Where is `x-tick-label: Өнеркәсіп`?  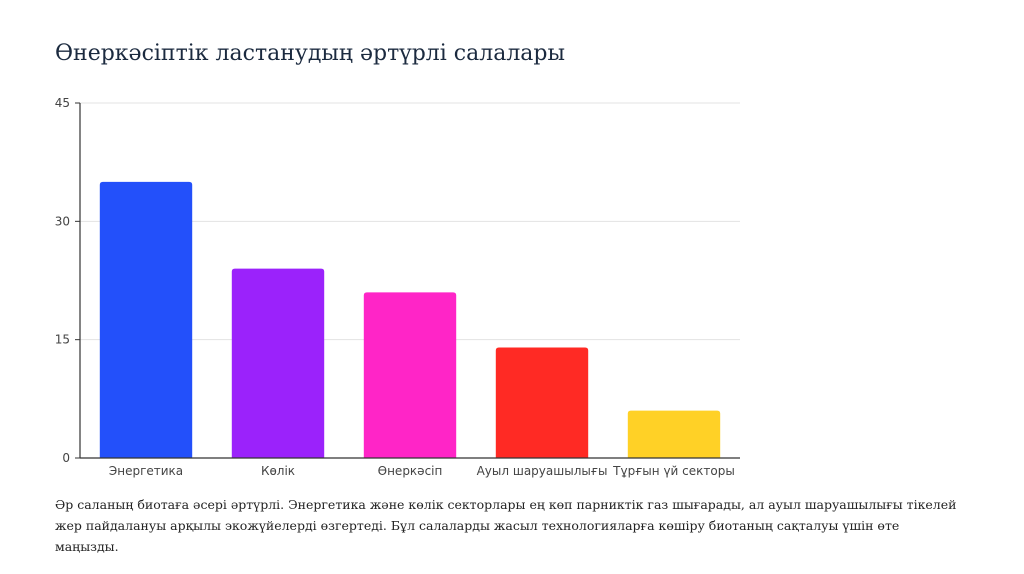 x-tick-label: Өнеркәсіп is located at coordinates (410, 471).